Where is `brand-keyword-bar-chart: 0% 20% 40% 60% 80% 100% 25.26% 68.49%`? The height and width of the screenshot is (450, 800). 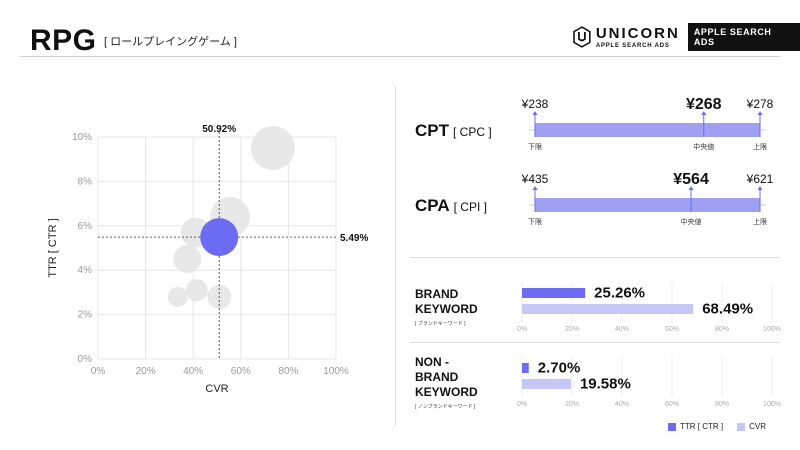
brand-keyword-bar-chart: 0% 20% 40% 60% 80% 100% 25.26% 68.49% is located at coordinates (649, 307).